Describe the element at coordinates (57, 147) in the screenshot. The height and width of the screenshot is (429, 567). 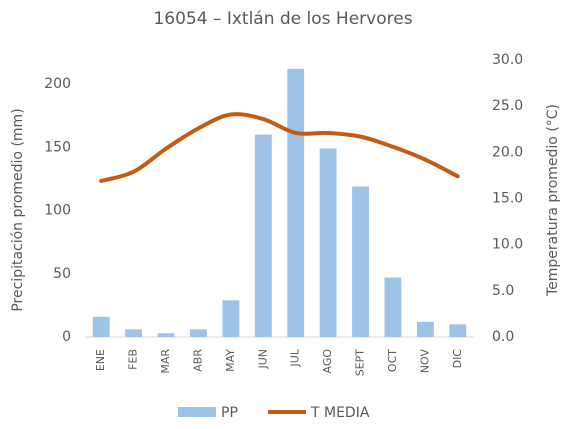
I see `y-tick-label: 150` at that location.